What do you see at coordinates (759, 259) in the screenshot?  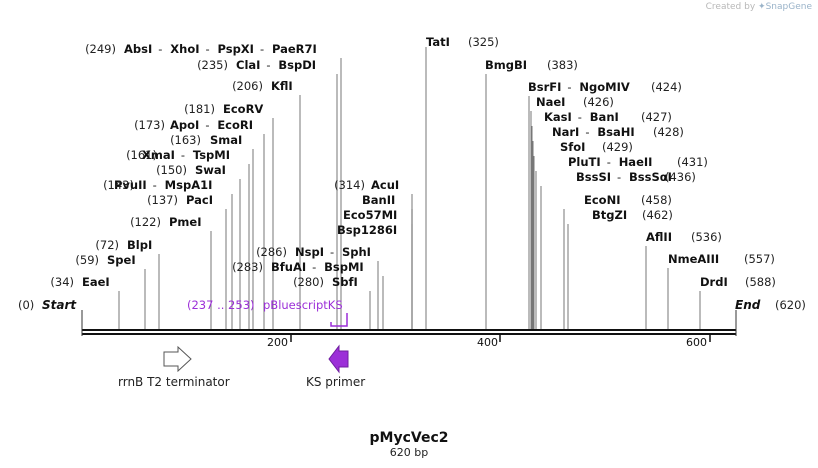 I see `enzyme-position: (557)` at bounding box center [759, 259].